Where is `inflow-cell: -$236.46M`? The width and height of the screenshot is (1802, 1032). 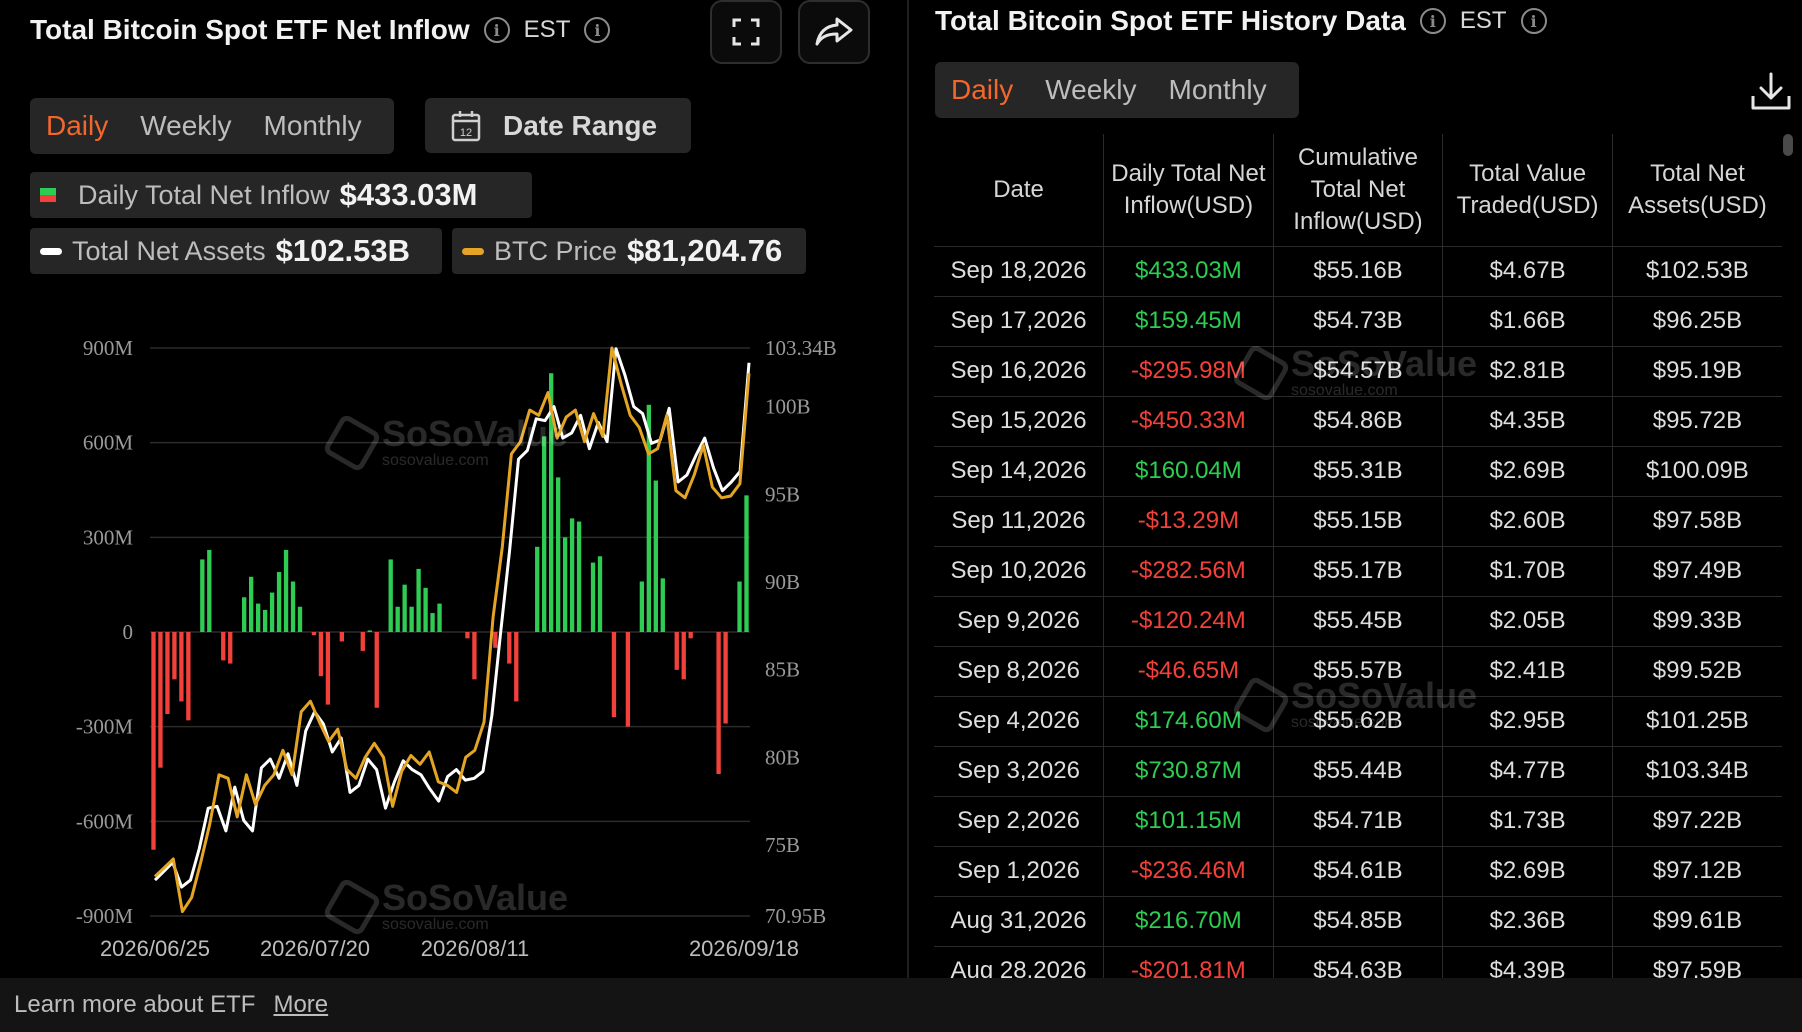 inflow-cell: -$236.46M is located at coordinates (1188, 871).